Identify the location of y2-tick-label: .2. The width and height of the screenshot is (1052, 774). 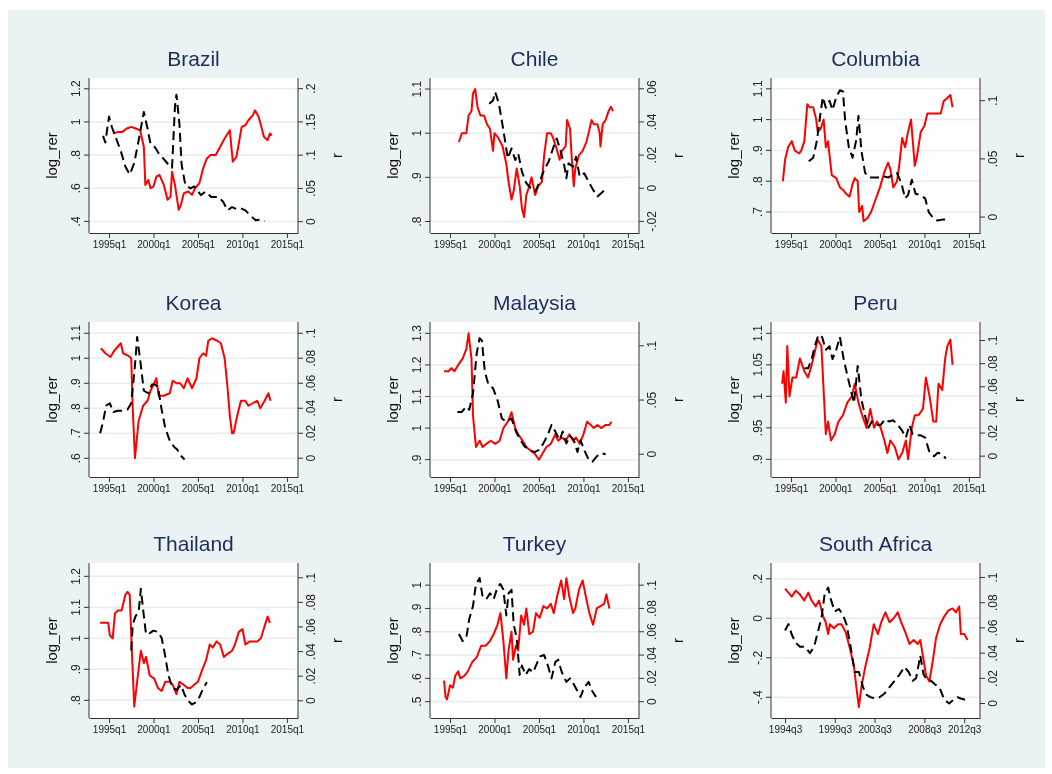
(311, 88).